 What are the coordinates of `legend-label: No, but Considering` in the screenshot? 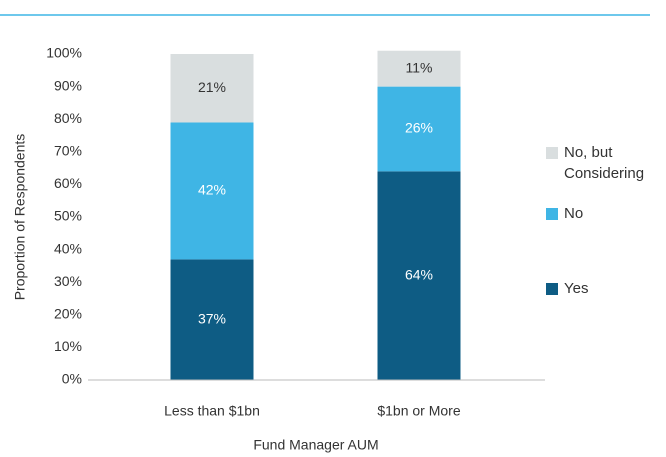 It's located at (604, 163).